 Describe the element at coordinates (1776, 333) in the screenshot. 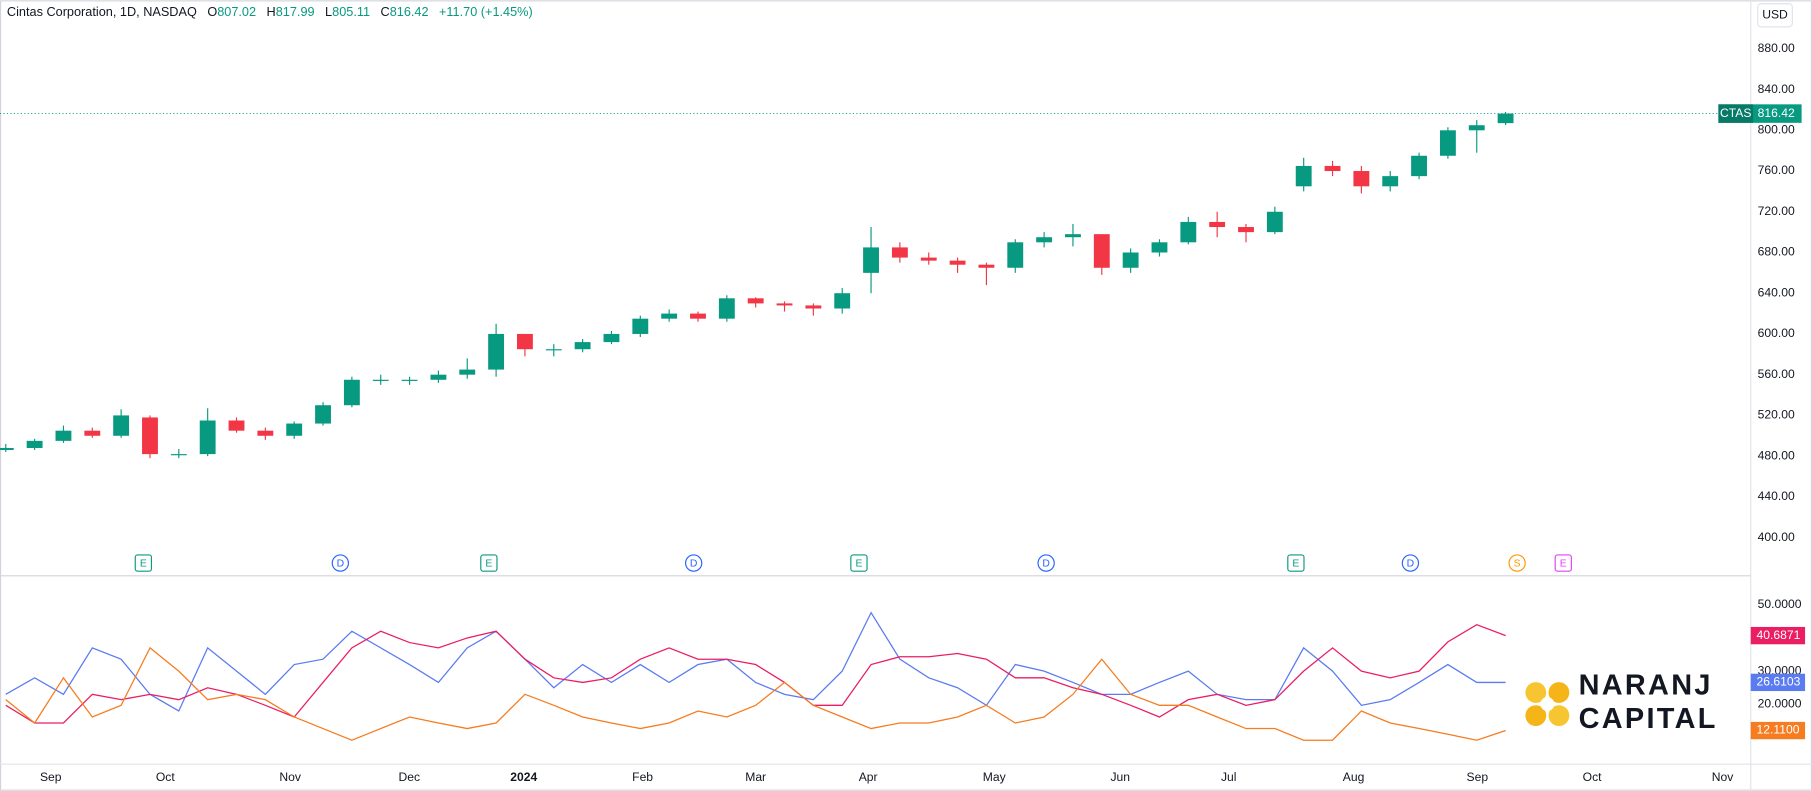

I see `y-tick-label: 600.00` at that location.